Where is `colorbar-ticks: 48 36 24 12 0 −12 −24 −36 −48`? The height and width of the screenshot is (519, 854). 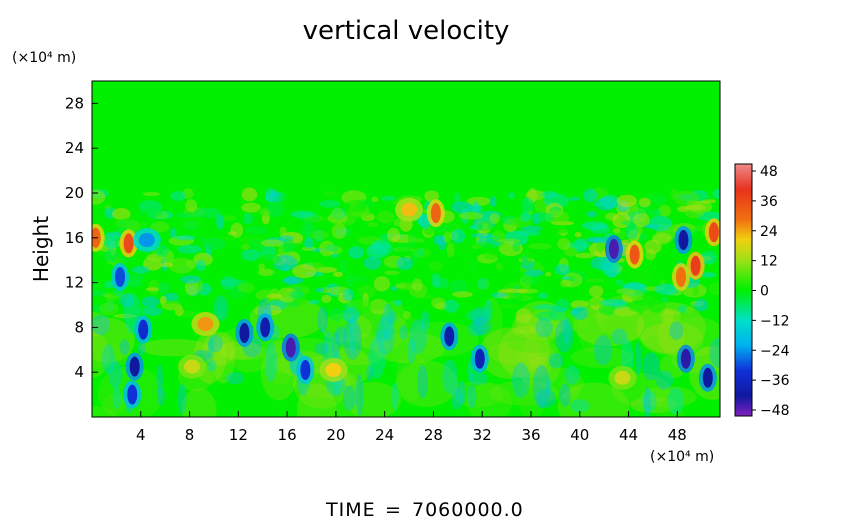 colorbar-ticks: 48 36 24 12 0 −12 −24 −36 −48 is located at coordinates (771, 291).